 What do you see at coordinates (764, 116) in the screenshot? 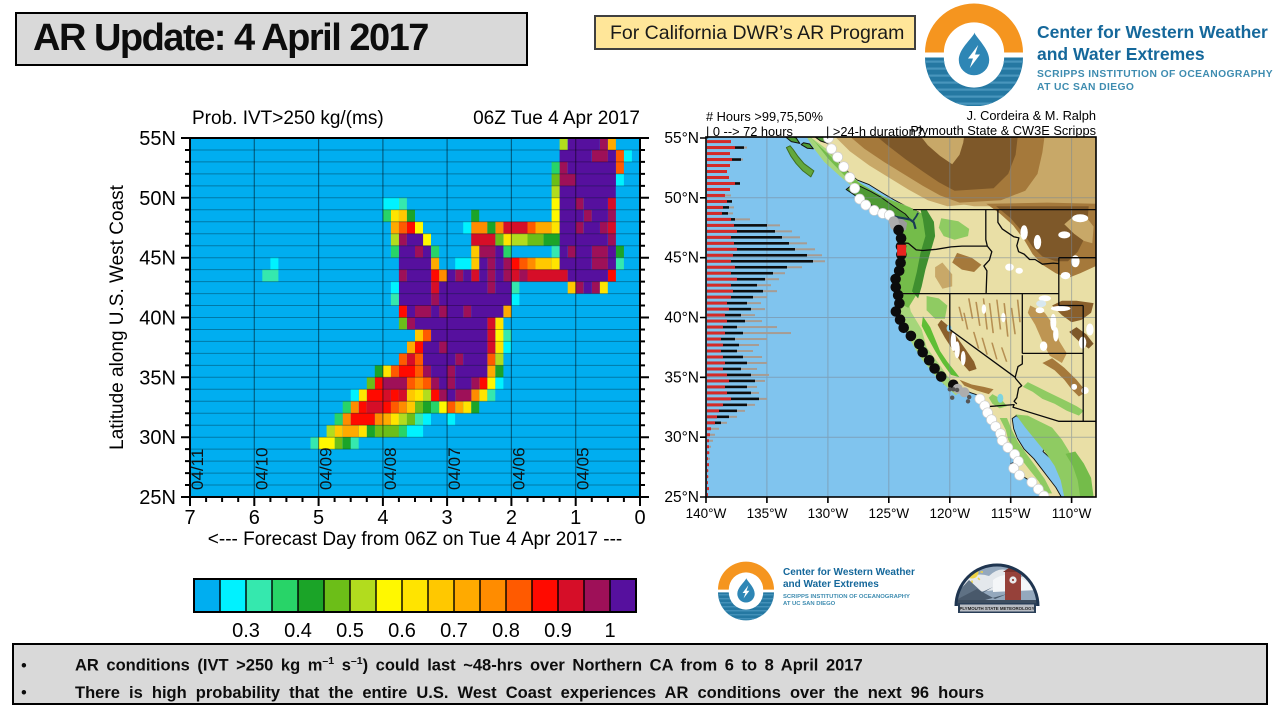
I see `svg-text: # Hours >99,75,50%` at bounding box center [764, 116].